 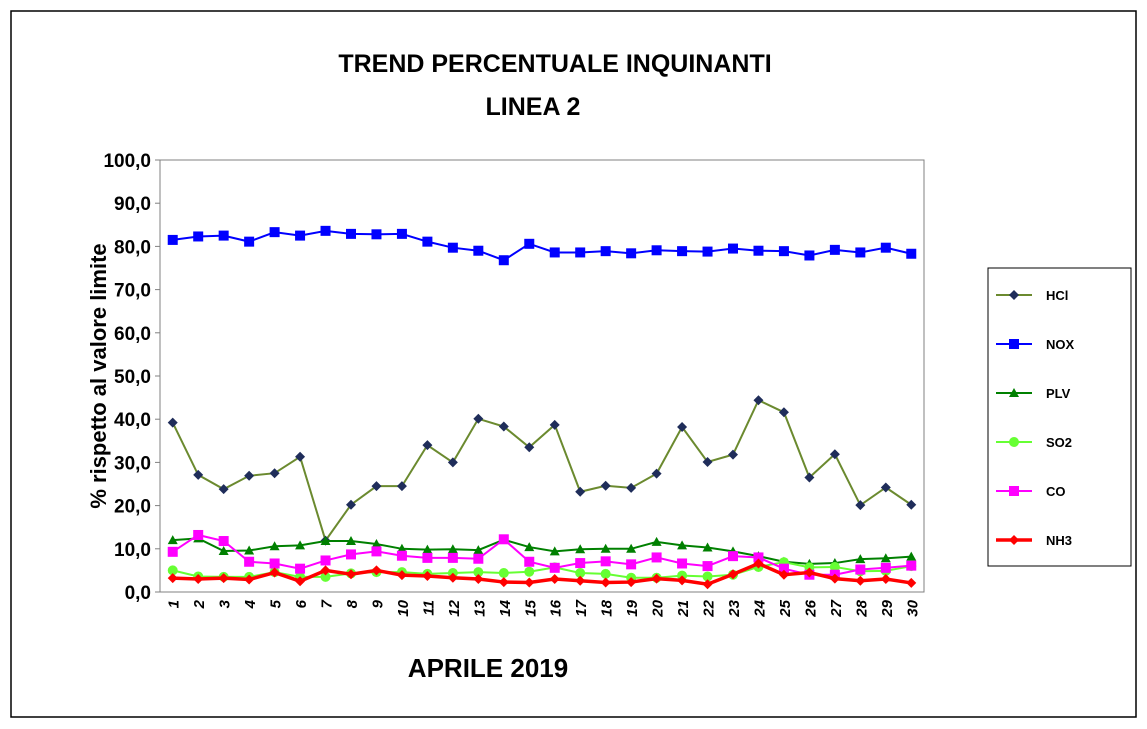 What do you see at coordinates (301, 603) in the screenshot?
I see `x-tick-label: 6` at bounding box center [301, 603].